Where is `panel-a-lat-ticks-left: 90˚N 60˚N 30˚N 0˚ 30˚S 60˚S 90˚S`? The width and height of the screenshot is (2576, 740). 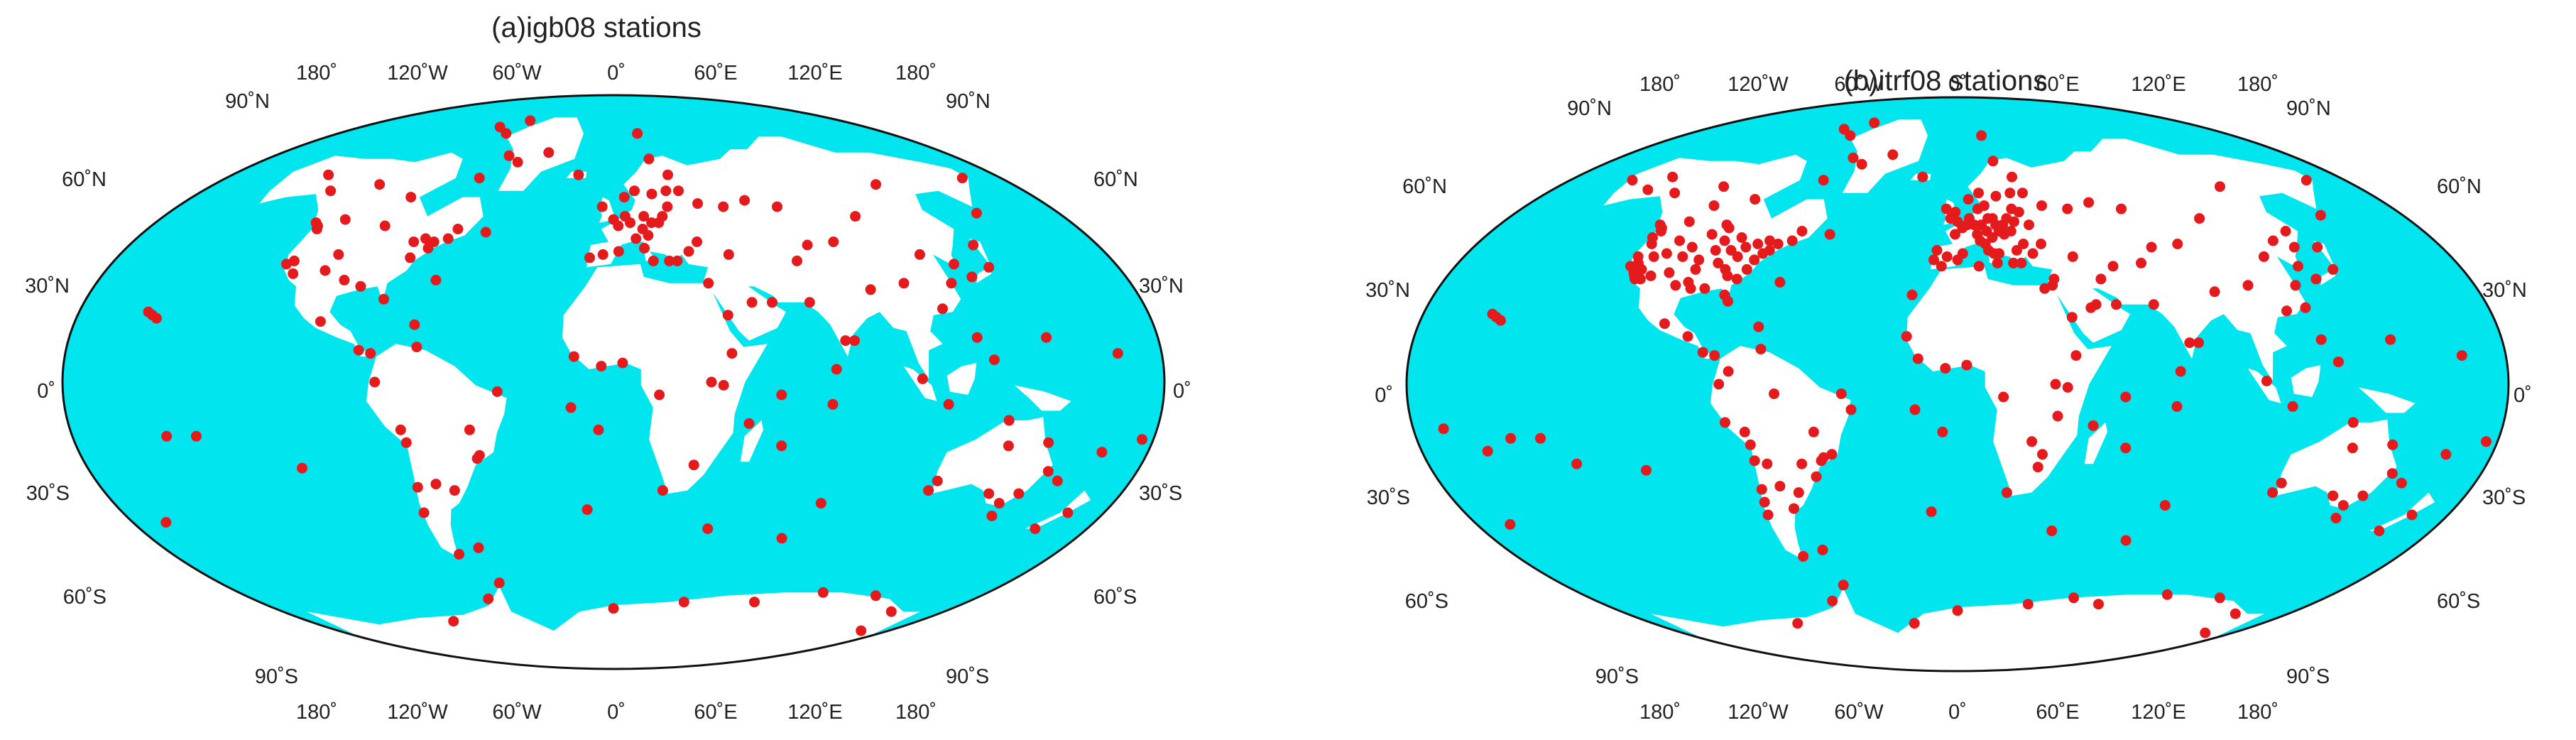
panel-a-lat-ticks-left: 90˚N 60˚N 30˚N 0˚ 30˚S 60˚S 90˚S is located at coordinates (161, 389).